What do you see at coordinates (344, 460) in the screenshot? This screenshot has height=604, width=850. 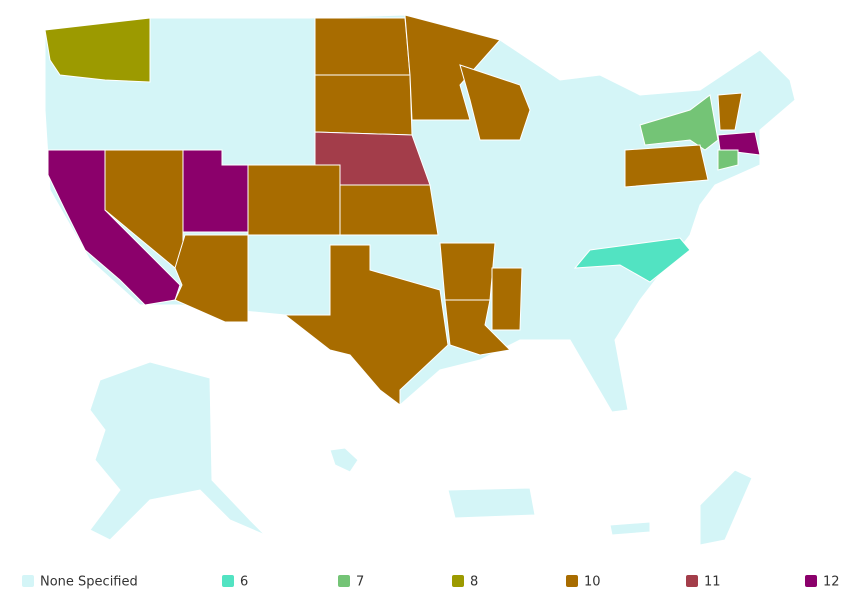 I see `hawaii` at bounding box center [344, 460].